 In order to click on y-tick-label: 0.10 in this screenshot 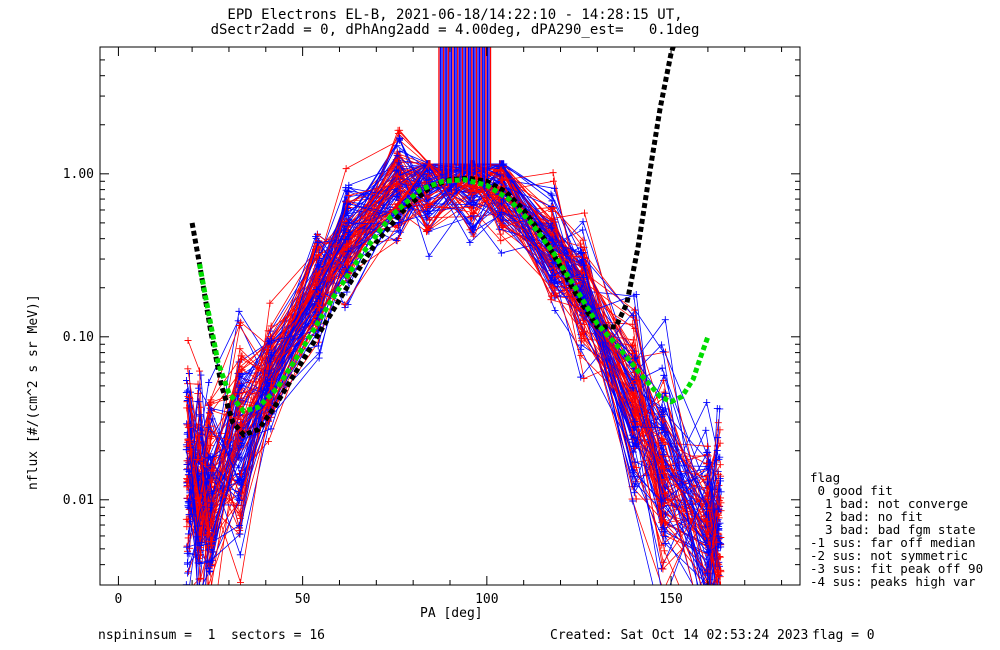, I will do `click(78, 337)`.